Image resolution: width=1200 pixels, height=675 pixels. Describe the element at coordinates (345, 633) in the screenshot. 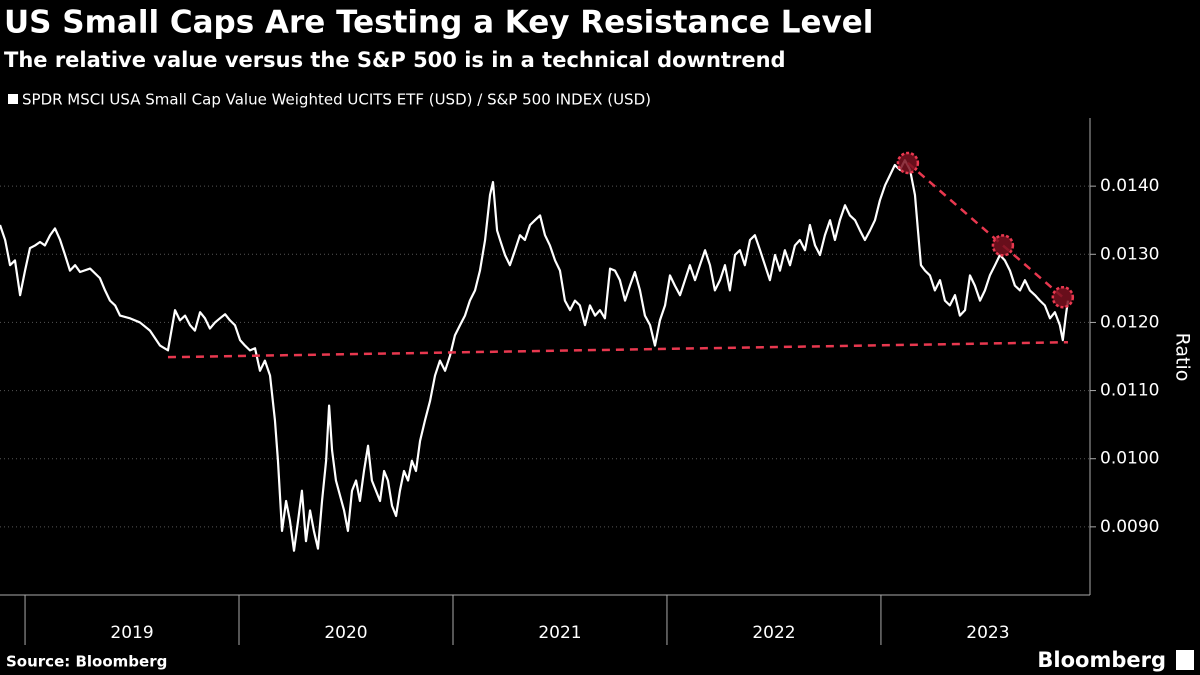

I see `x-tick-label: 2020` at that location.